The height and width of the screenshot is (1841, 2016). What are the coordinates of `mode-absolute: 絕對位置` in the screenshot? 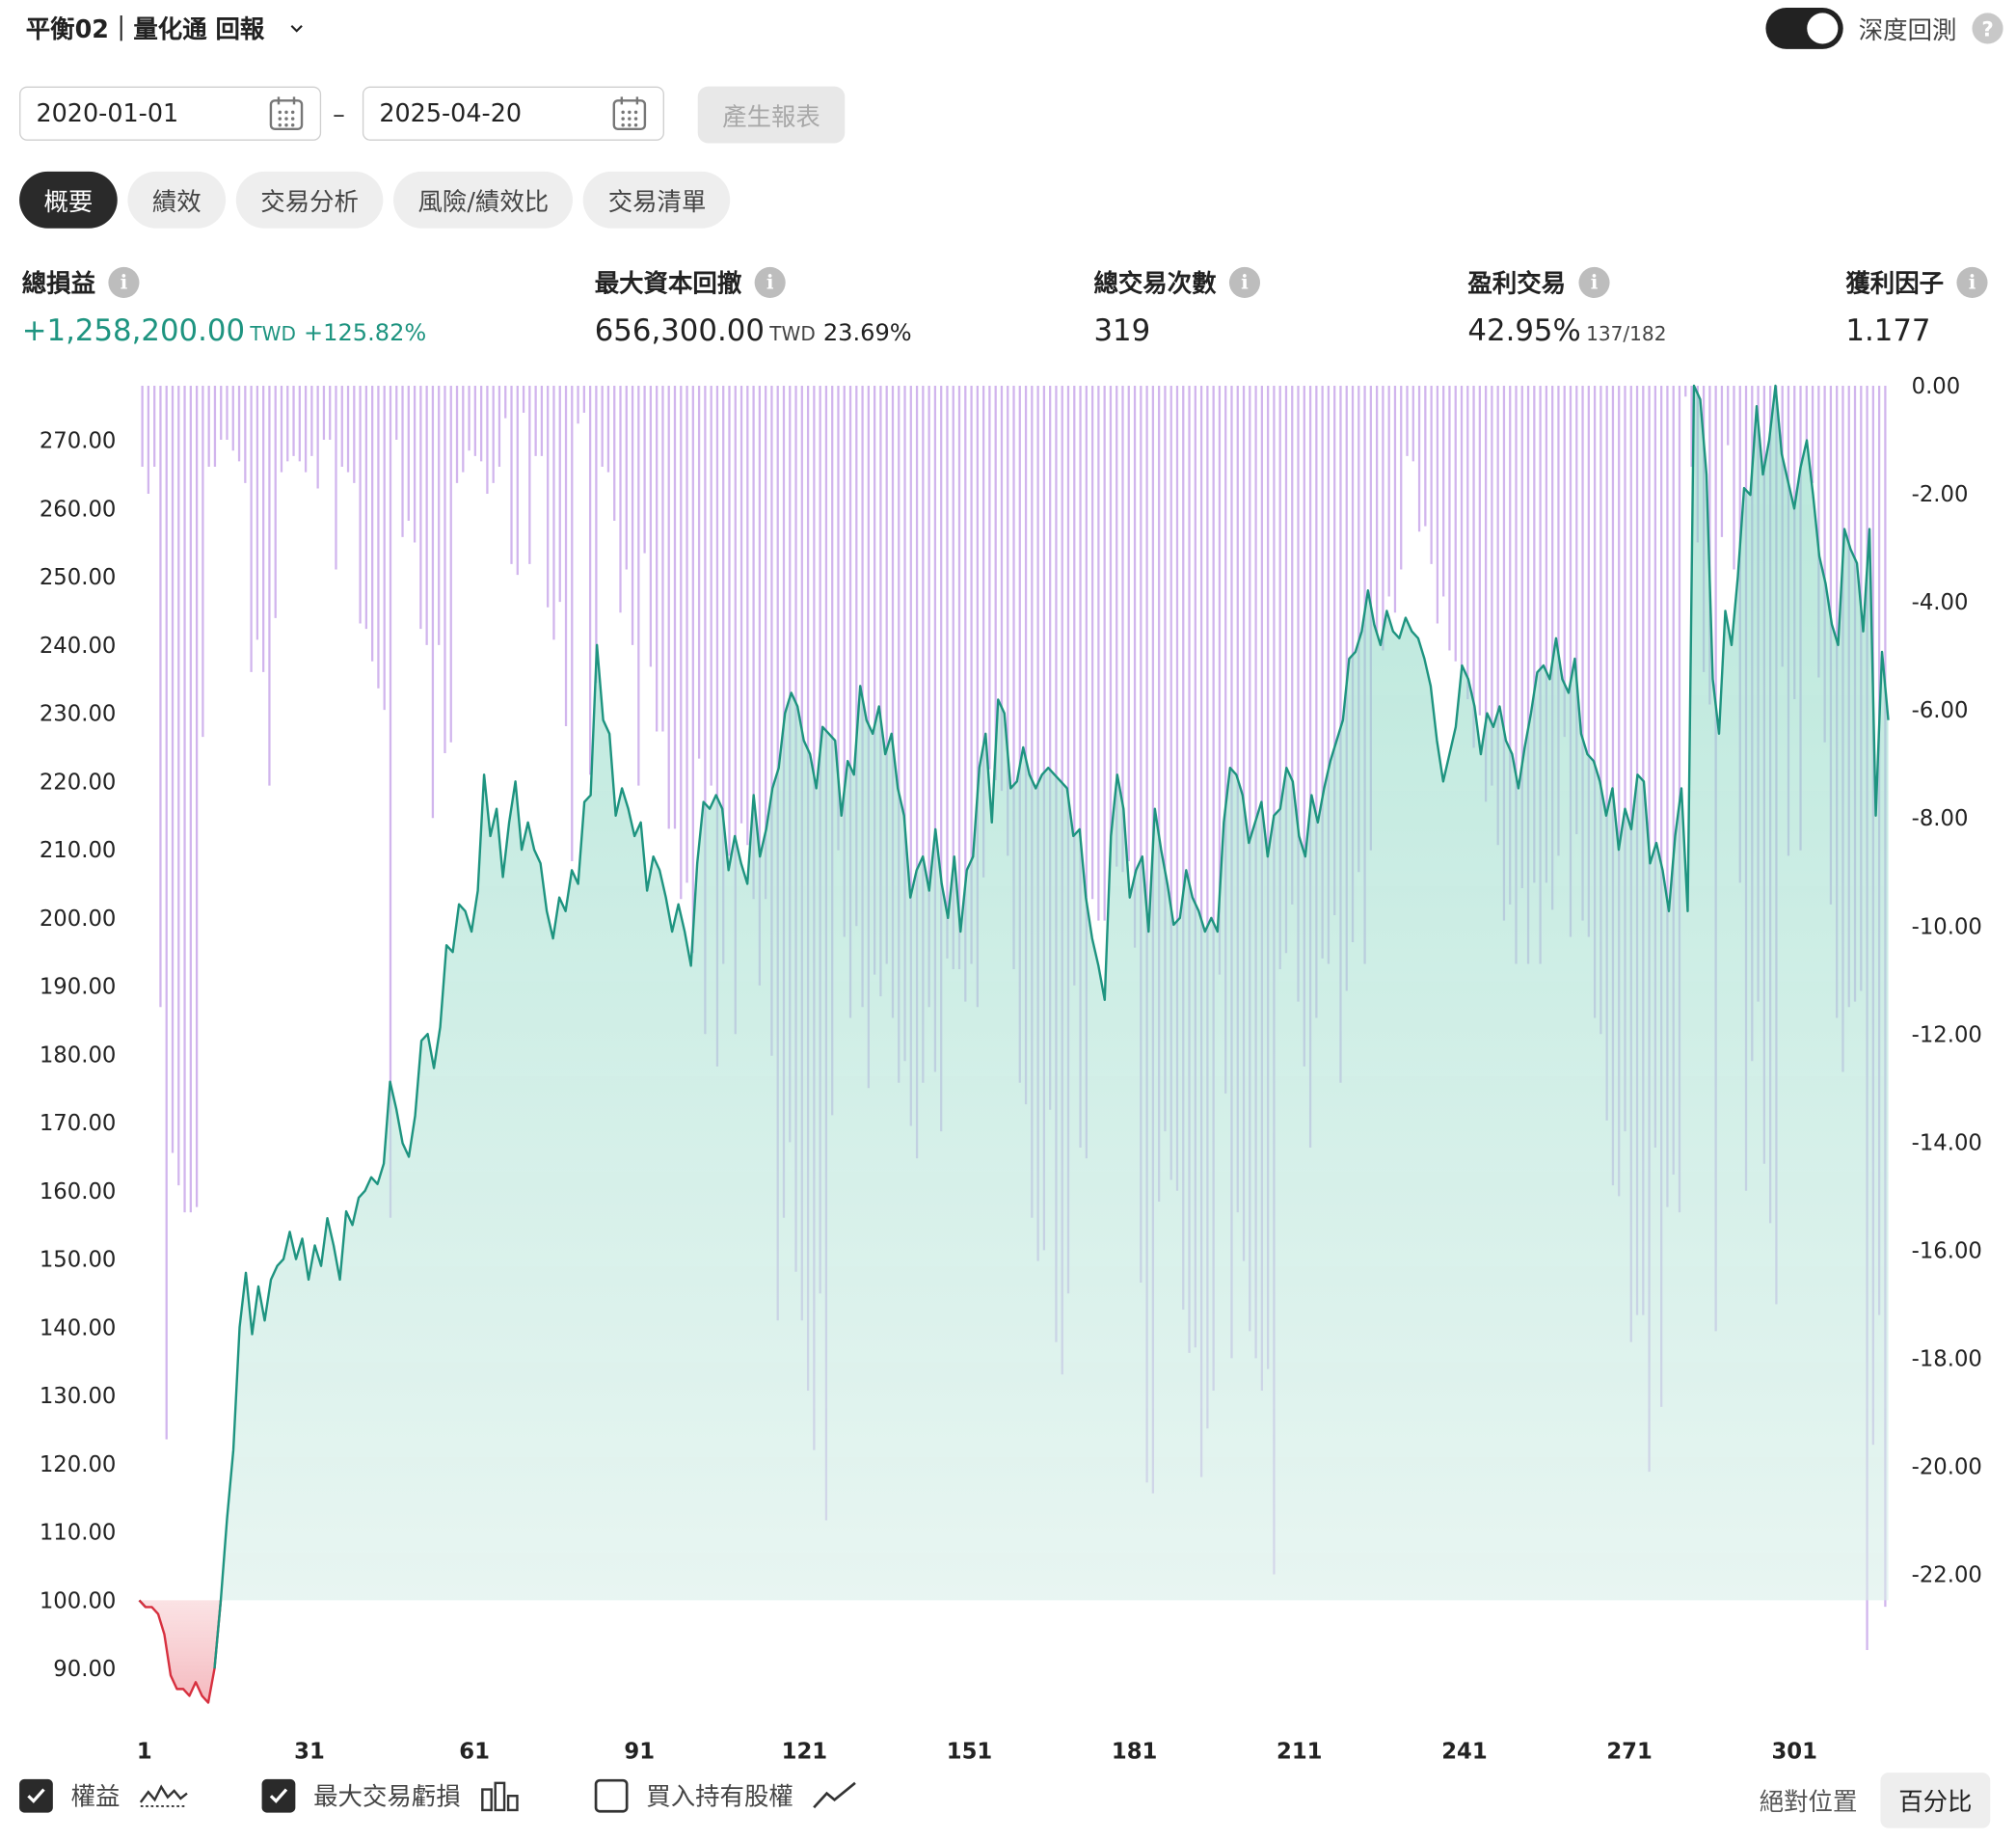 It's located at (1808, 1802).